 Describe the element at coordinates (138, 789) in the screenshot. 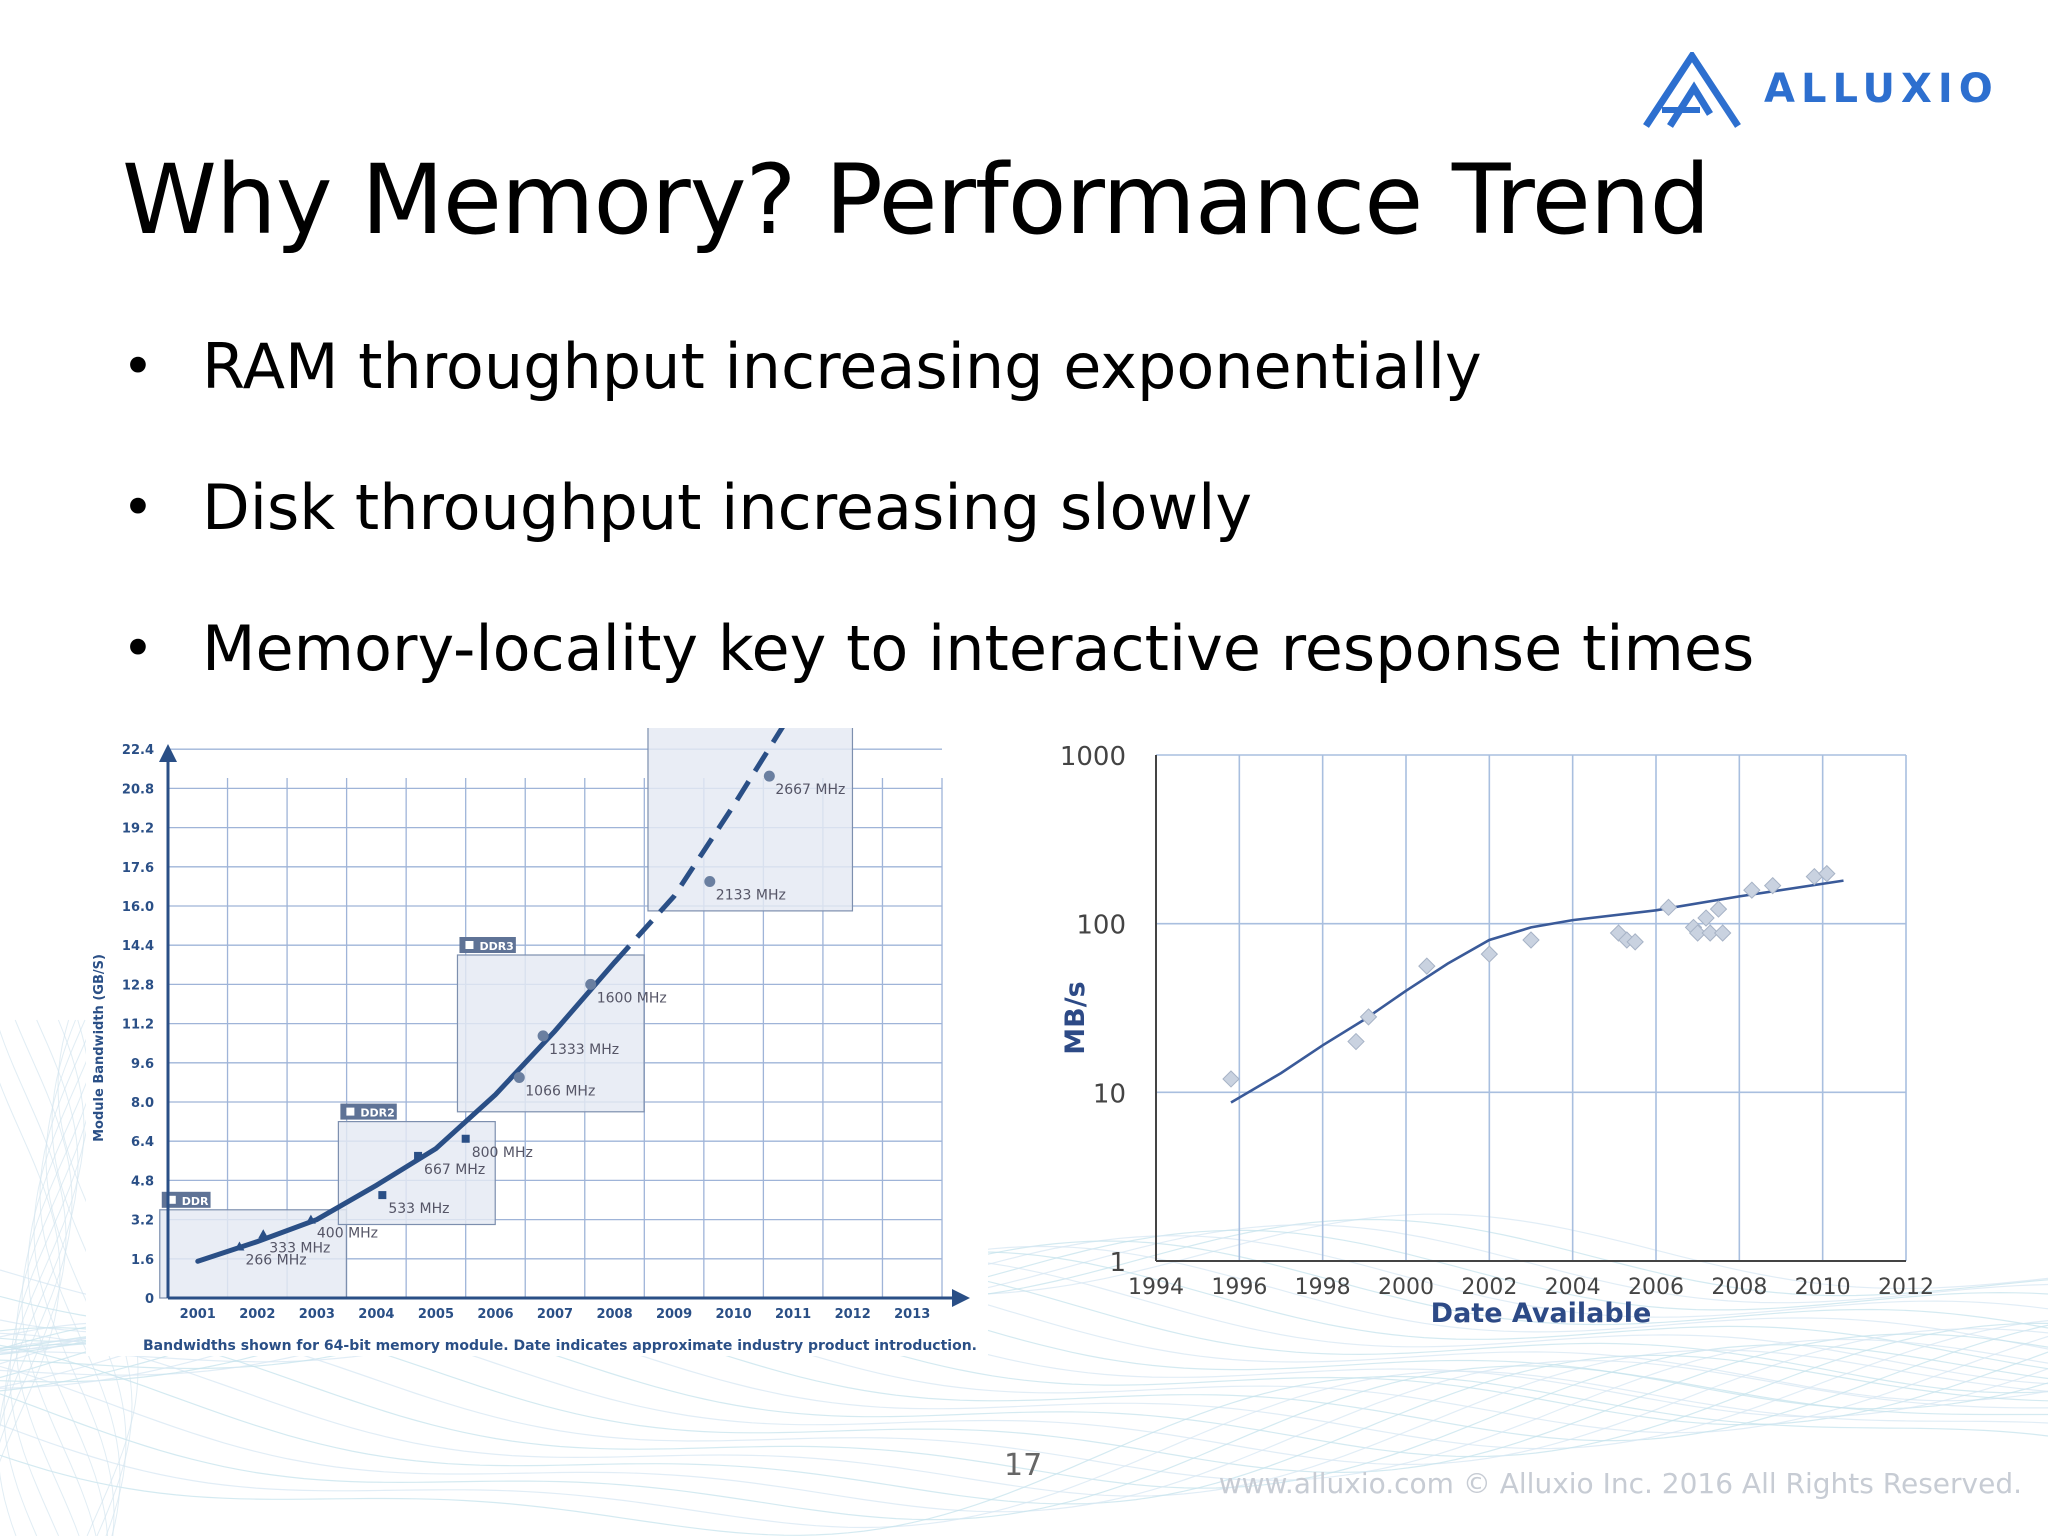

I see `y-tick-label: 20.8` at that location.